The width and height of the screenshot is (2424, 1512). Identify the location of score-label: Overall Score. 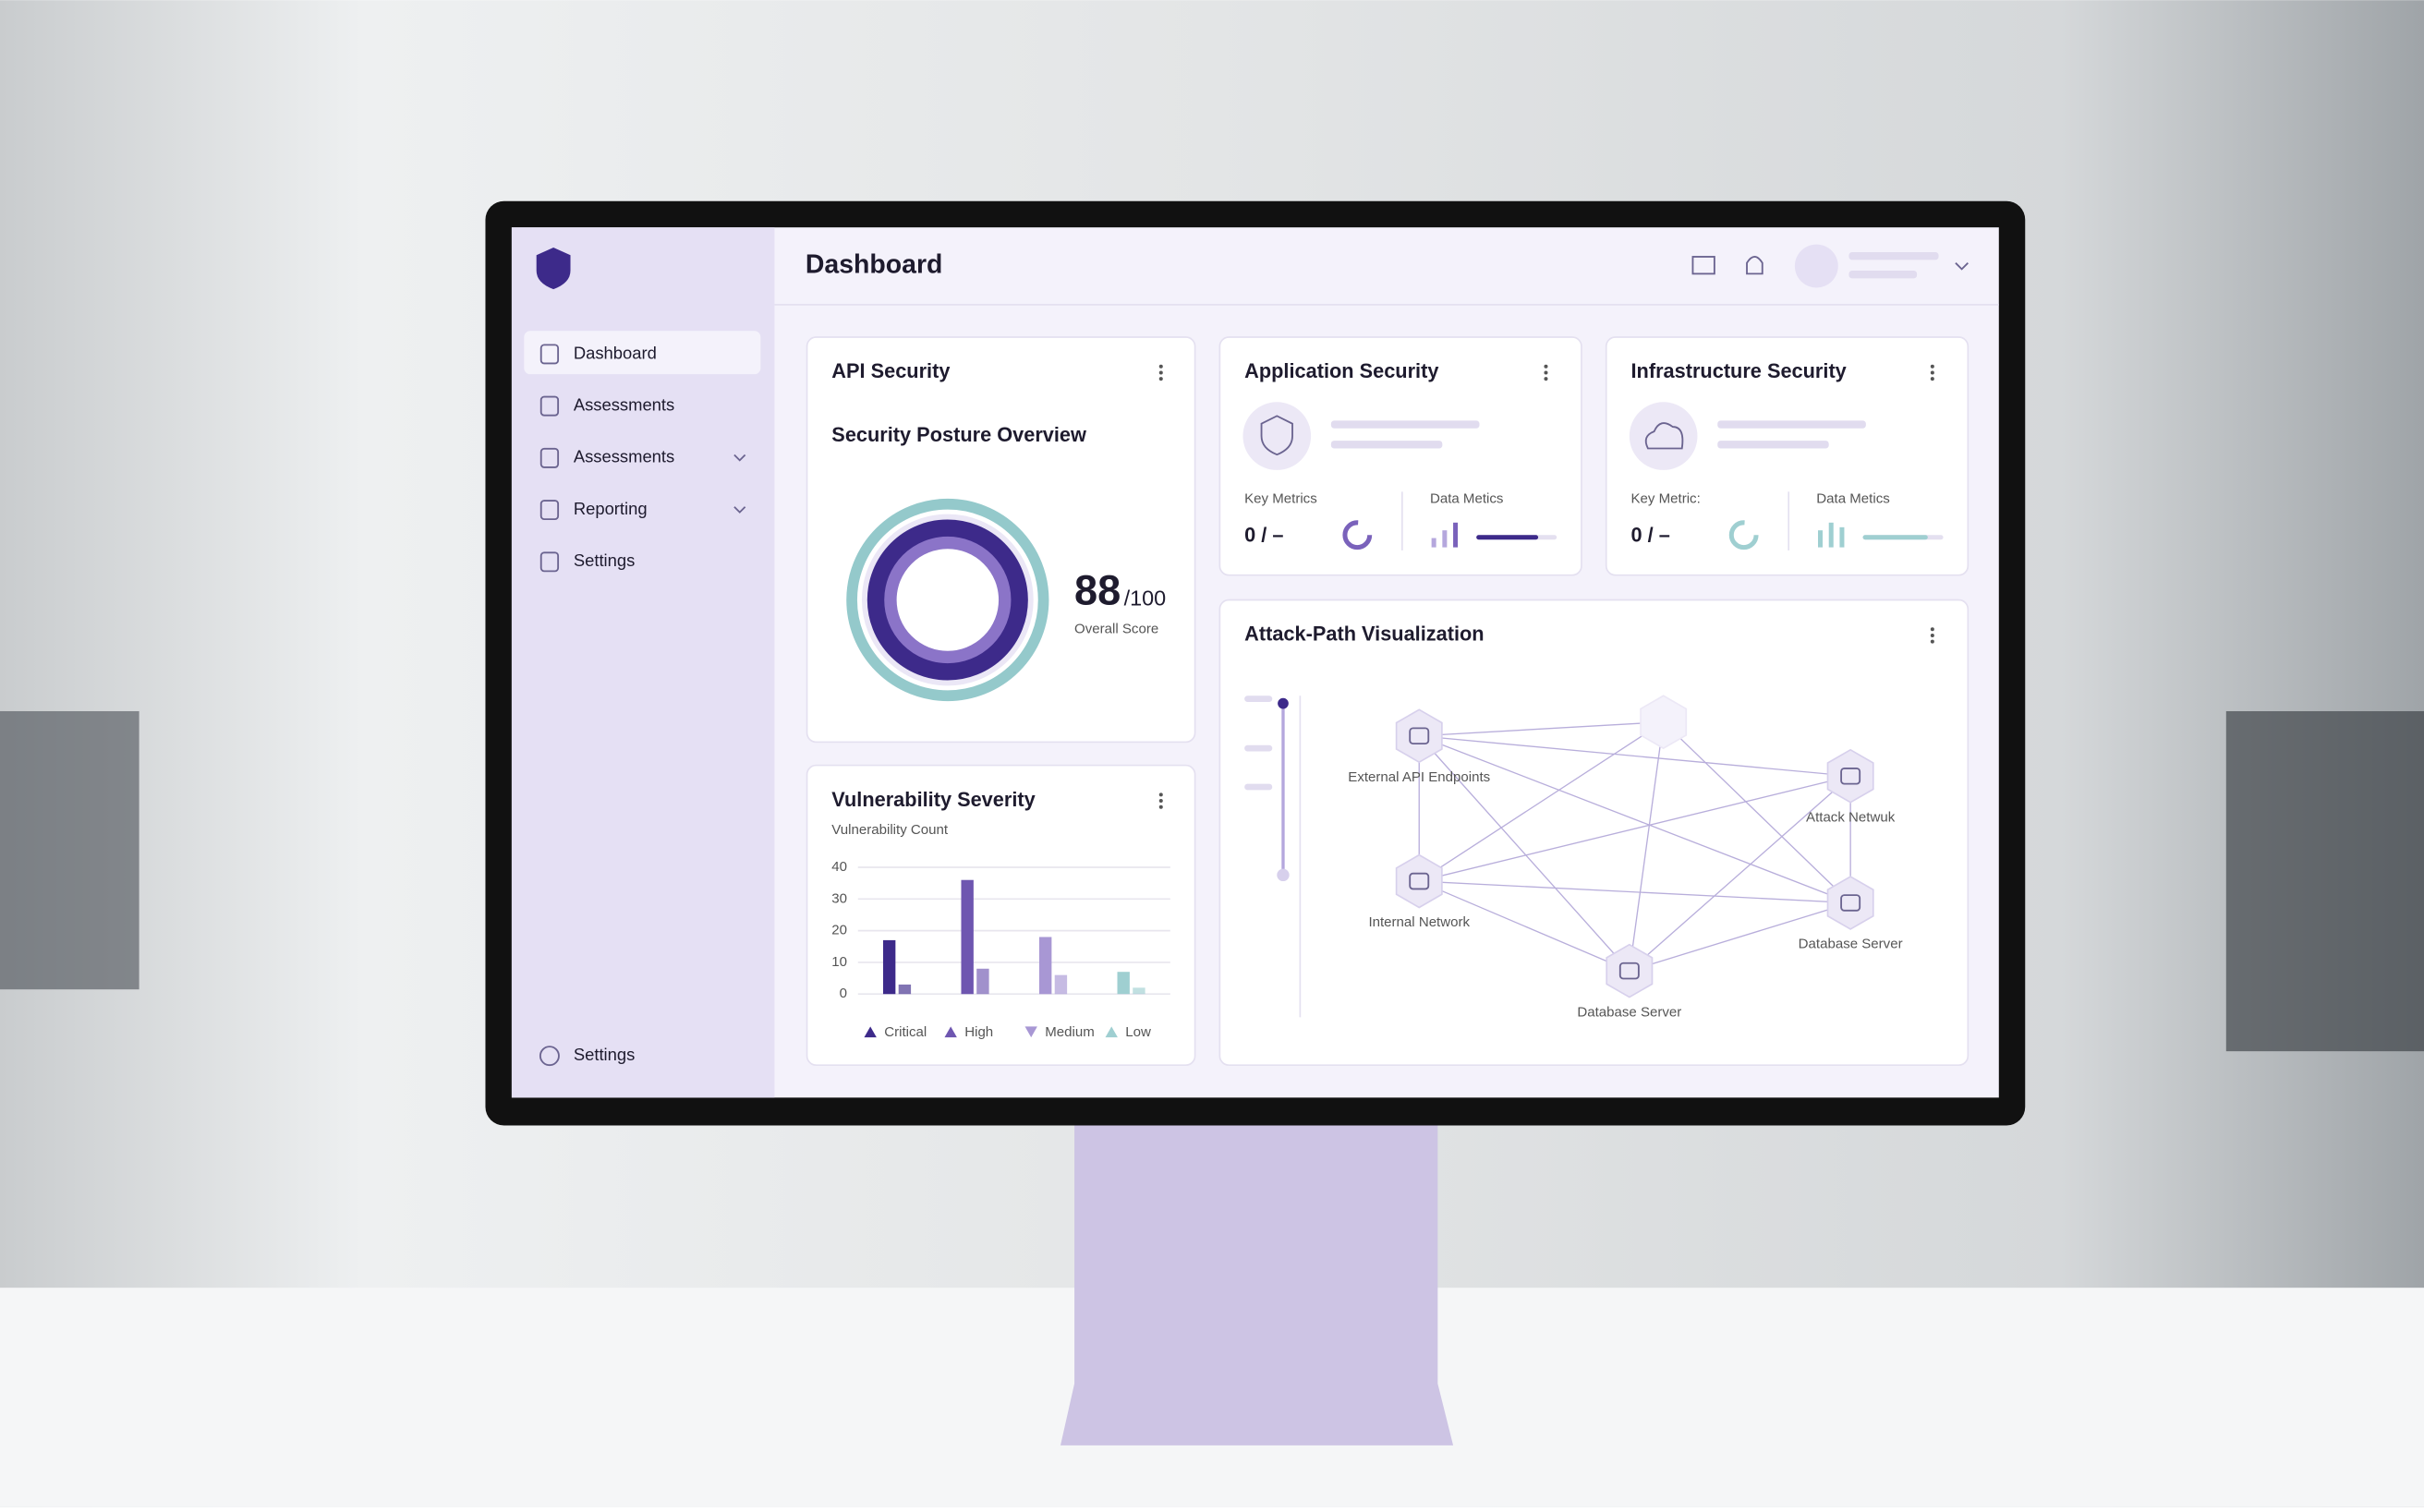
(1116, 628).